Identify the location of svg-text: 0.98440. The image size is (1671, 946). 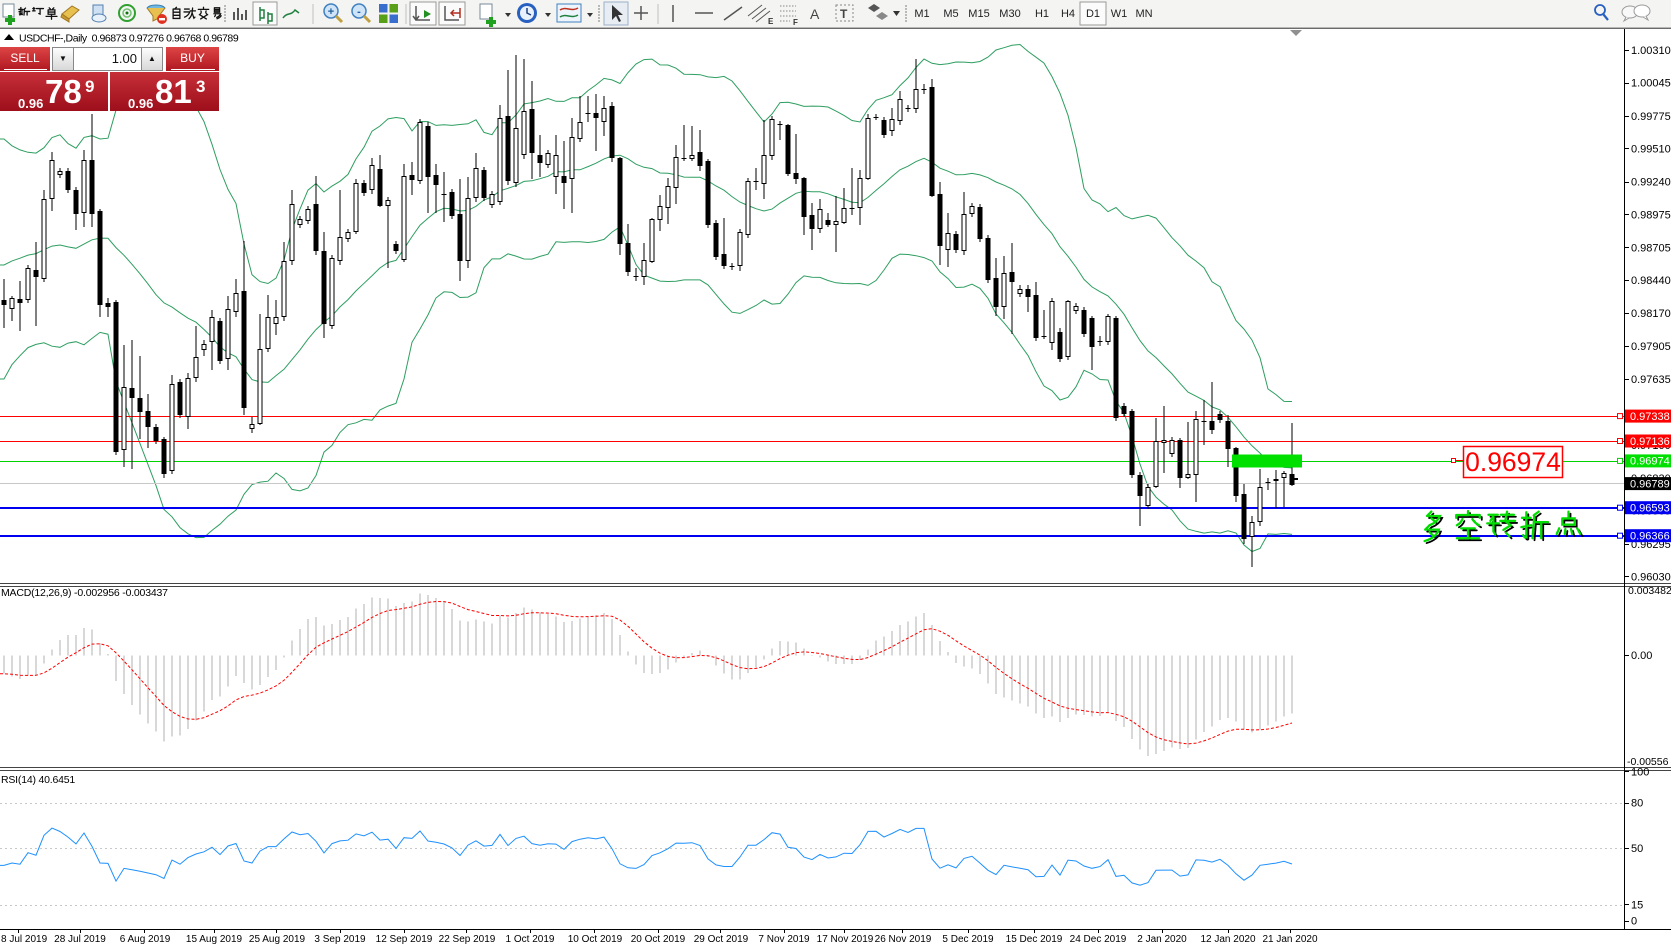
(1651, 281).